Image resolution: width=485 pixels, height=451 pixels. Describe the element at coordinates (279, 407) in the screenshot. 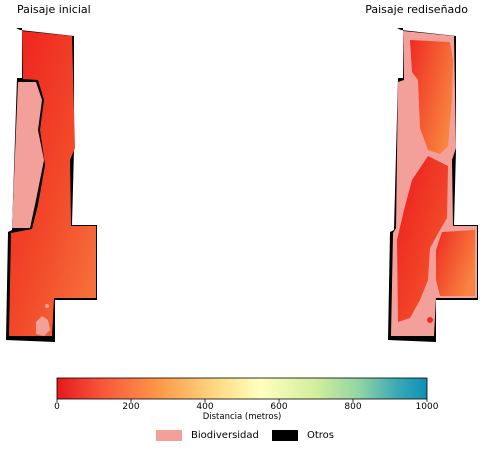

I see `colorbar-tick-label: 600` at that location.